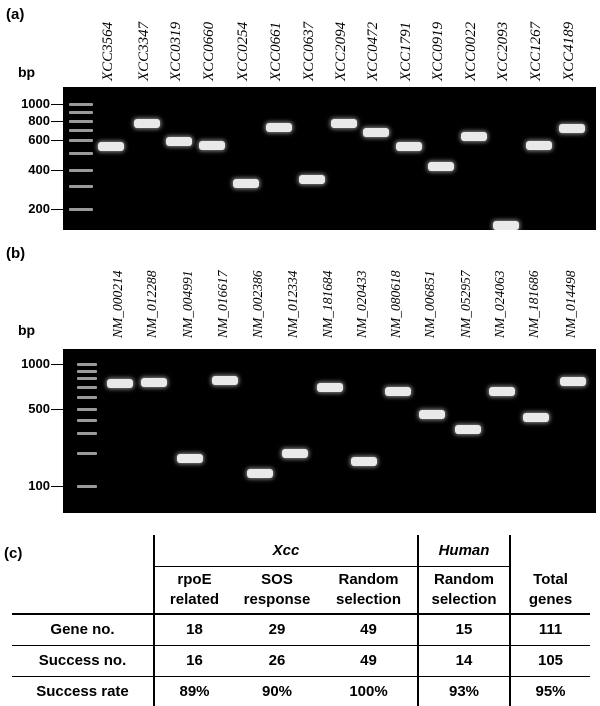 This screenshot has width=600, height=706. What do you see at coordinates (83, 550) in the screenshot?
I see `table-corner` at bounding box center [83, 550].